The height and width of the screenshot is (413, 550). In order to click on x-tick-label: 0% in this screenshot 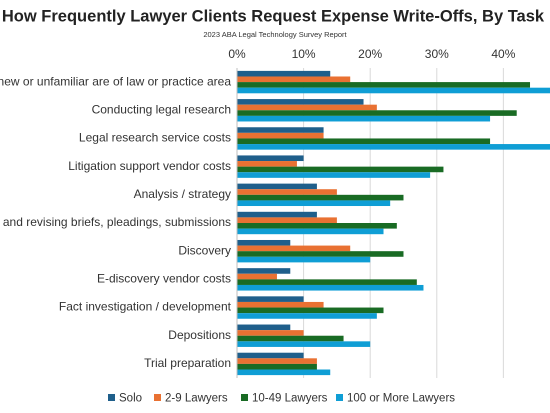, I will do `click(237, 54)`.